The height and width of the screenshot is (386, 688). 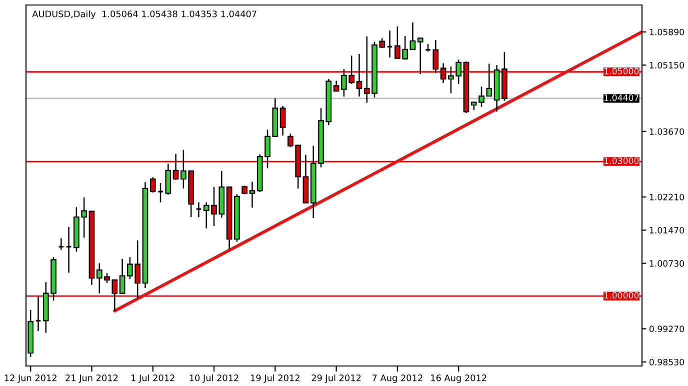 What do you see at coordinates (397, 378) in the screenshot?
I see `x-tick-label: 7 Aug 2012` at bounding box center [397, 378].